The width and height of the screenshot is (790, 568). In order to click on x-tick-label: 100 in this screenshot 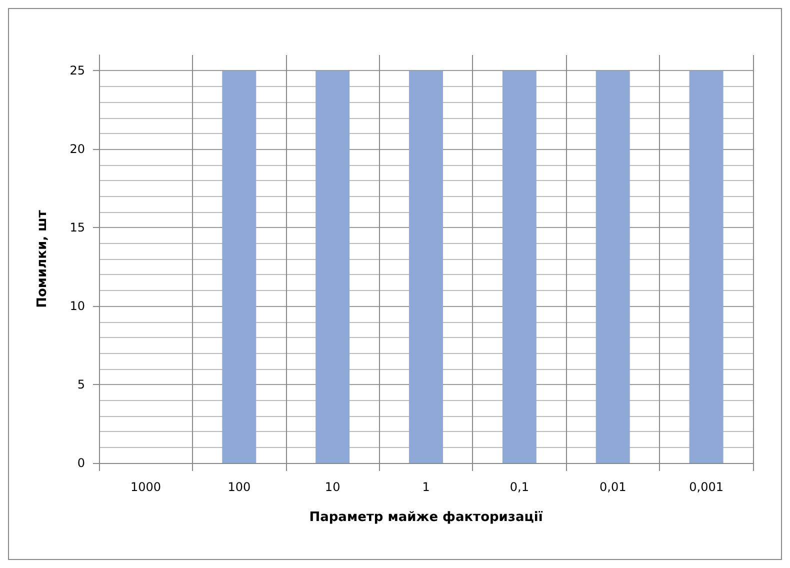, I will do `click(239, 487)`.